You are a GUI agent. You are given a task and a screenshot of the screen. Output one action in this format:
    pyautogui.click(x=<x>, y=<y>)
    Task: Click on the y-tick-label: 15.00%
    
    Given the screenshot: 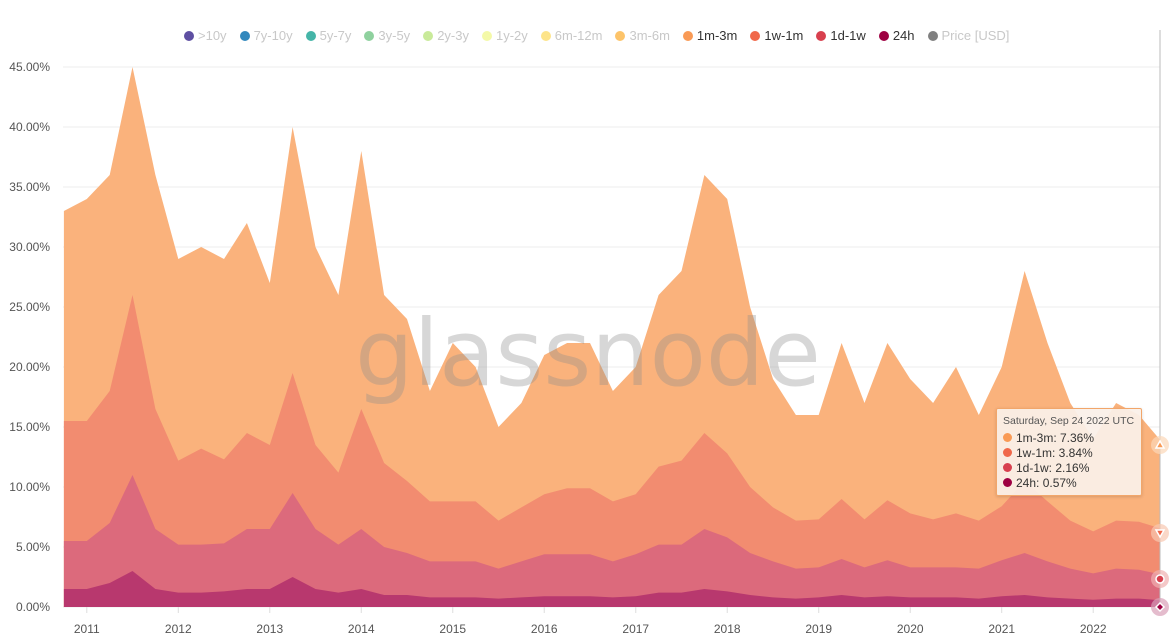 What is the action you would take?
    pyautogui.click(x=29, y=427)
    